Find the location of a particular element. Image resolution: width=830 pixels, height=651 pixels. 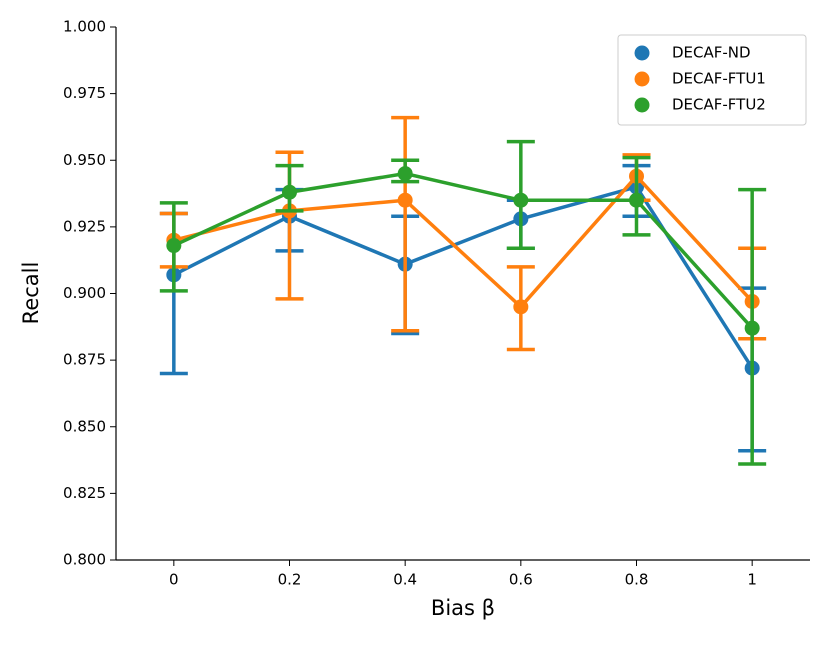

legend-label: DECAF-FTU2 is located at coordinates (719, 105).